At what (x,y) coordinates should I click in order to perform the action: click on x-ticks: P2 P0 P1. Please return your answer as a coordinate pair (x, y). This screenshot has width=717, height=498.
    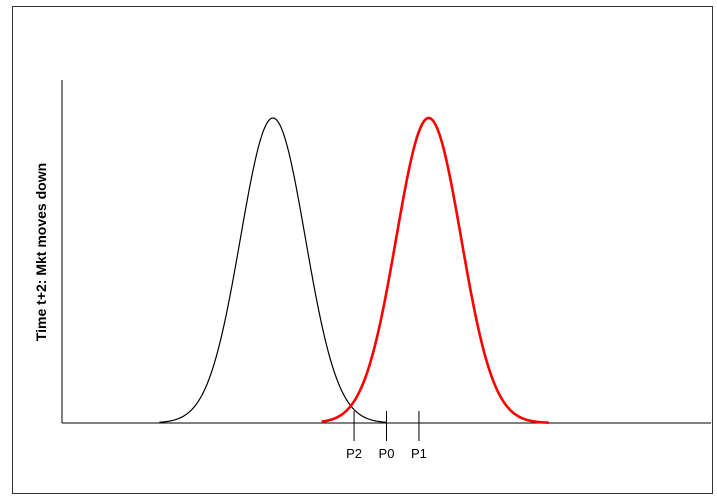
    Looking at the image, I should click on (386, 436).